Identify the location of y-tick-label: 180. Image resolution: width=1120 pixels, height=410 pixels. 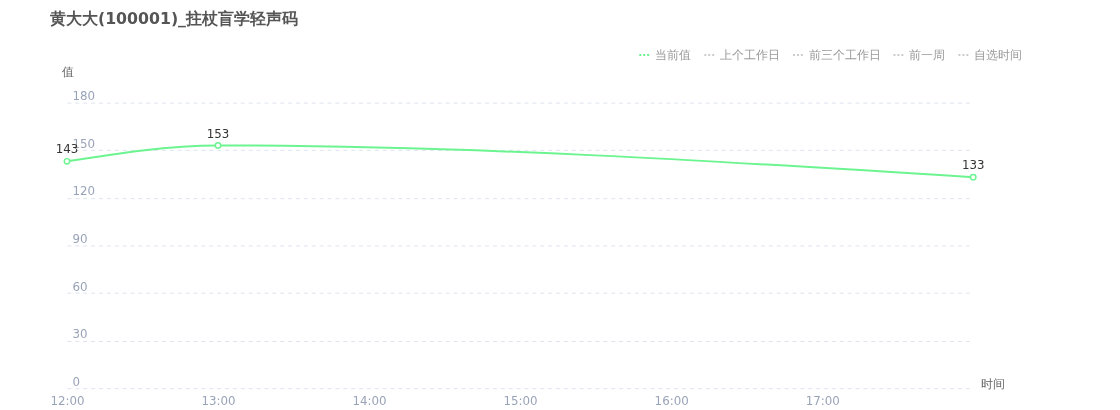
(83, 96).